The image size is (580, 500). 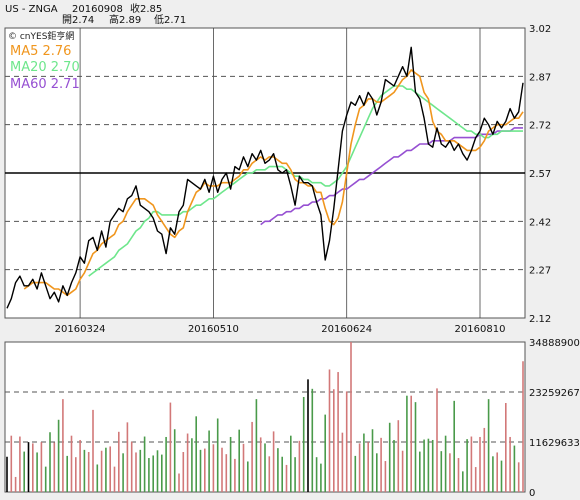 I want to click on high-label: 高2.89, so click(x=125, y=19).